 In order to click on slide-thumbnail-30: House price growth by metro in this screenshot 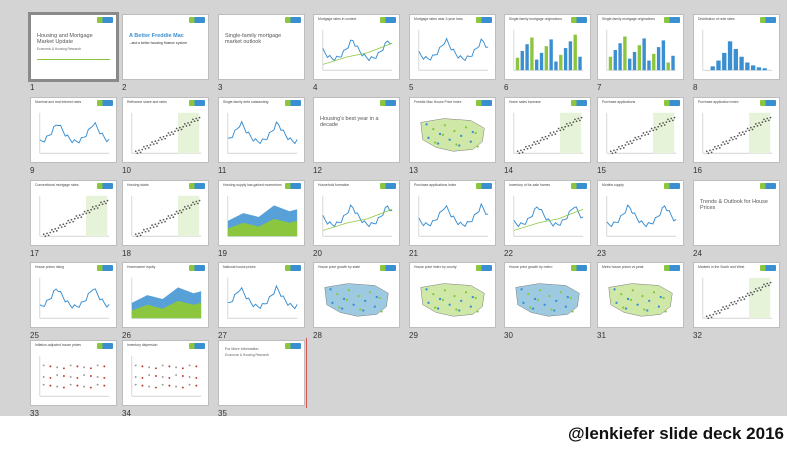, I will do `click(547, 295)`.